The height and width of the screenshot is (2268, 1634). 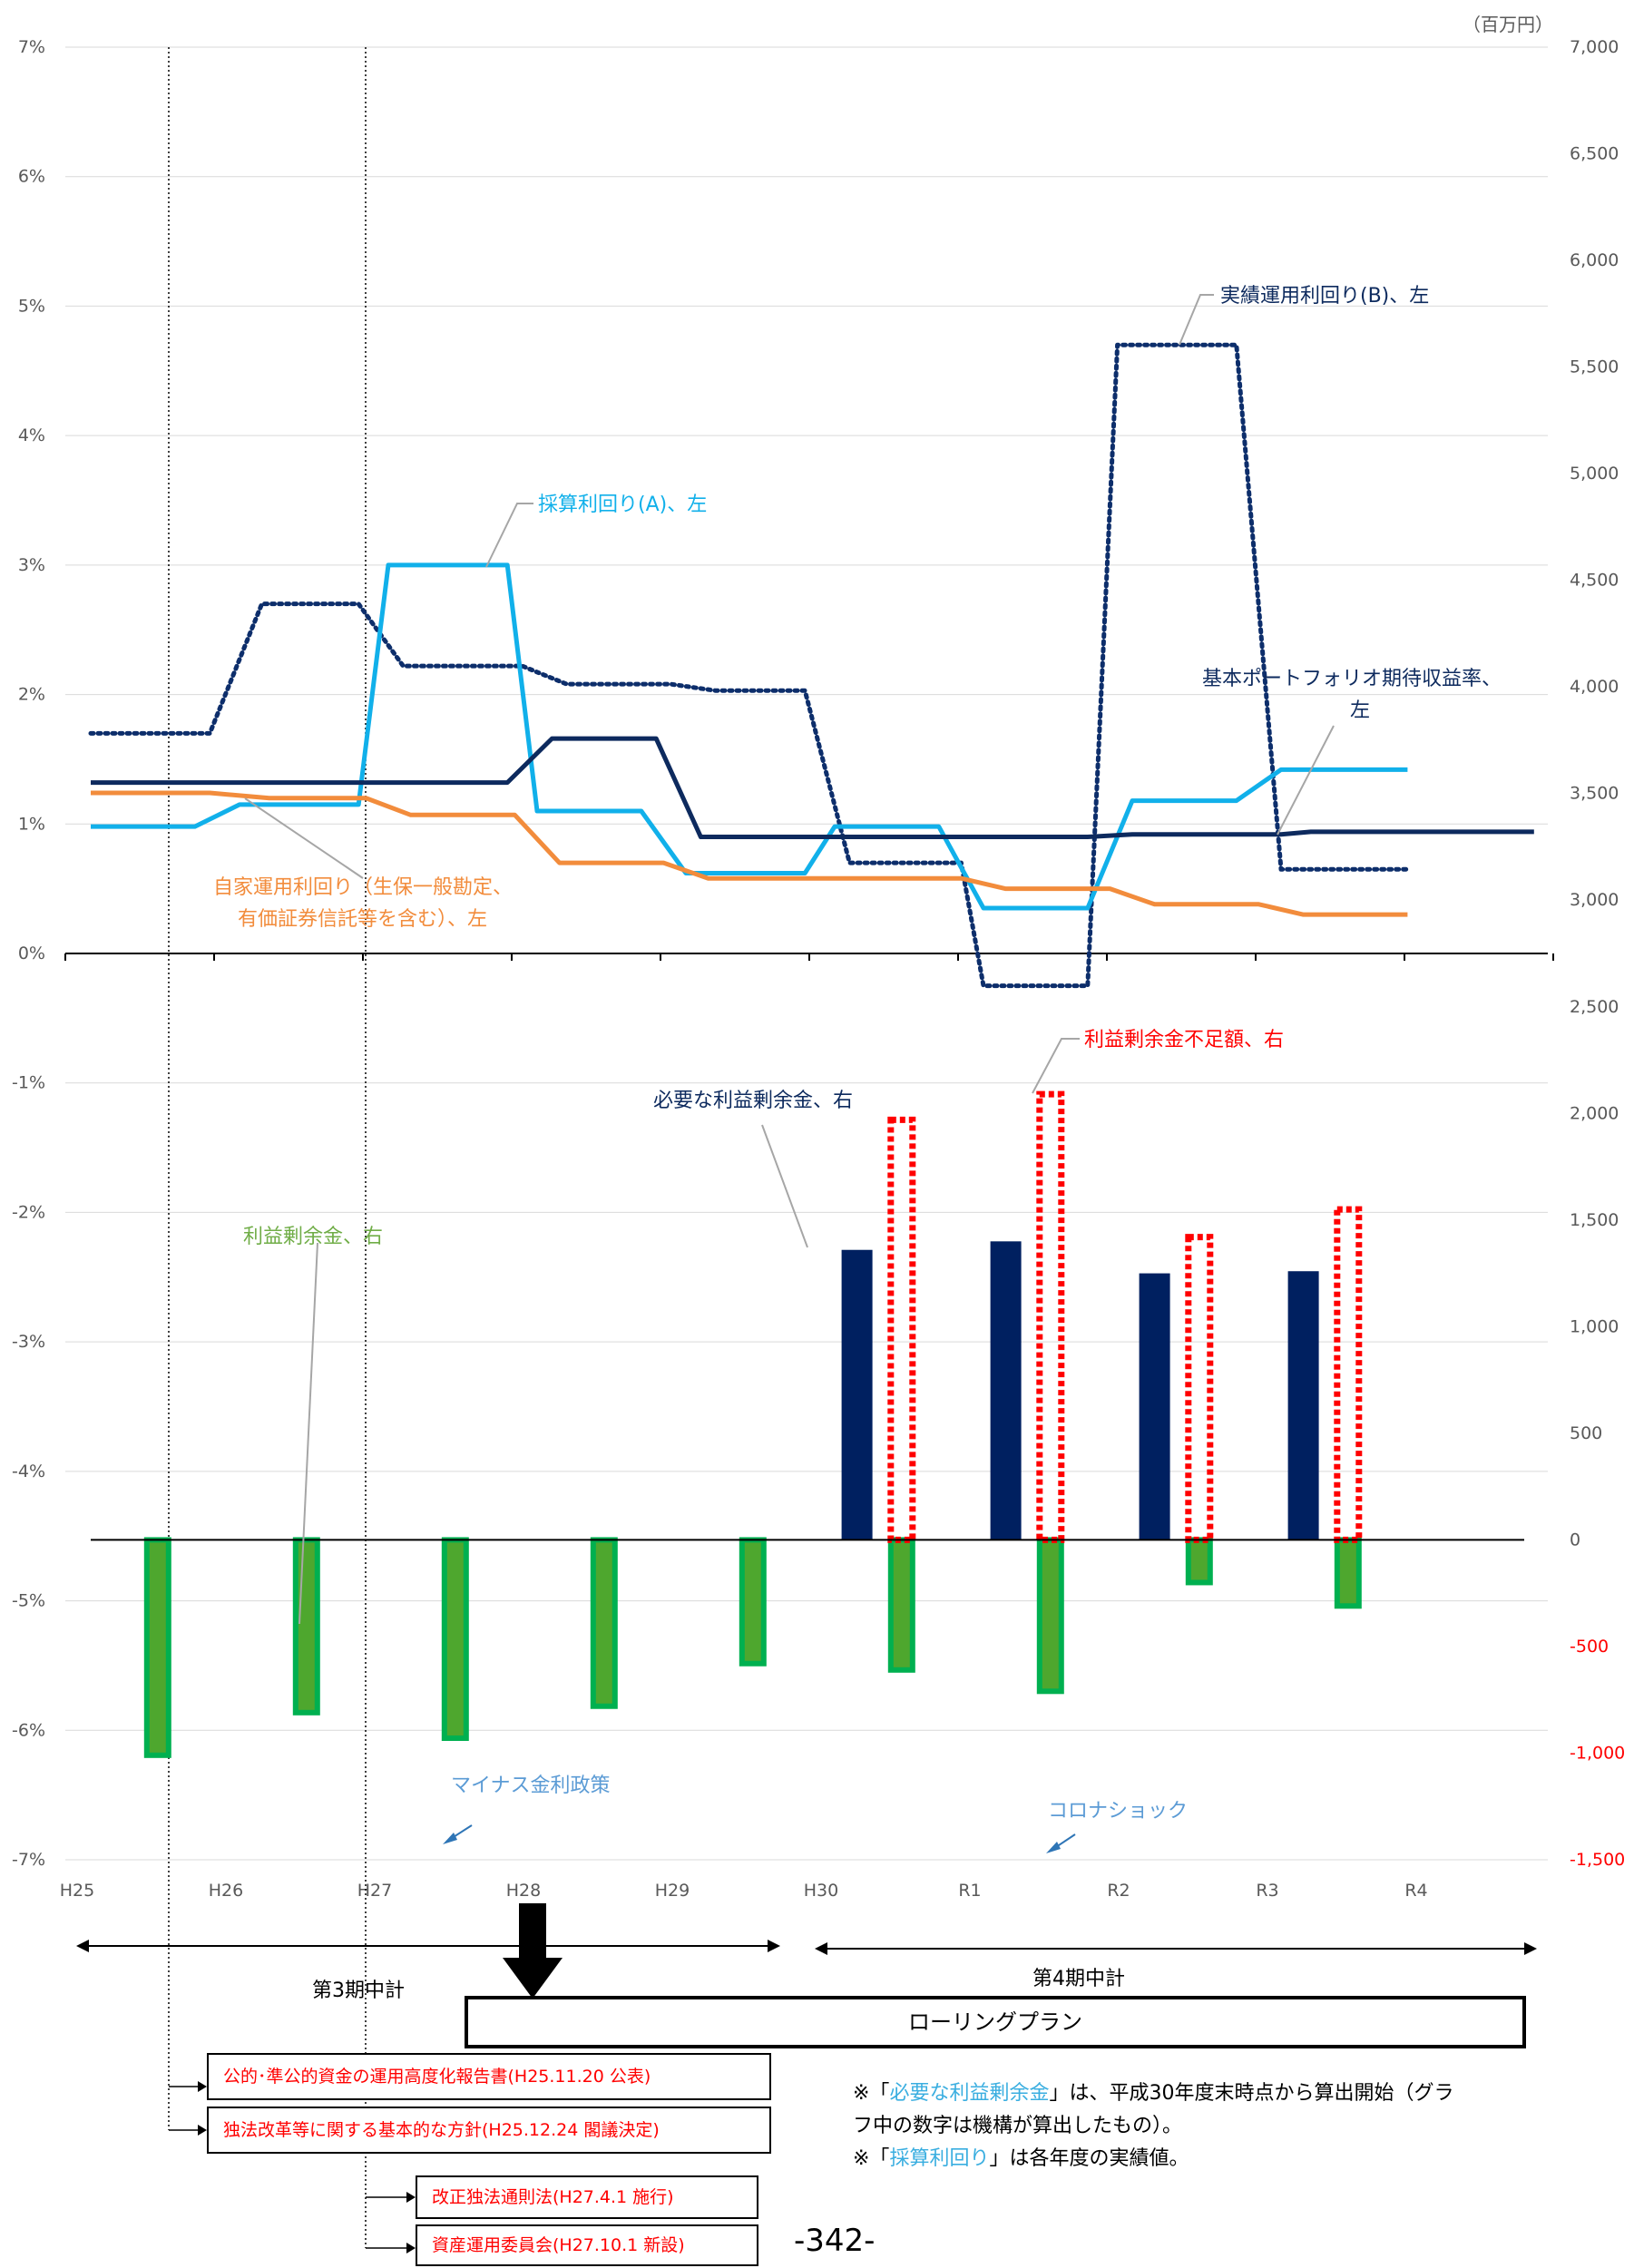 I want to click on right-tick-label: 3,000, so click(x=1594, y=900).